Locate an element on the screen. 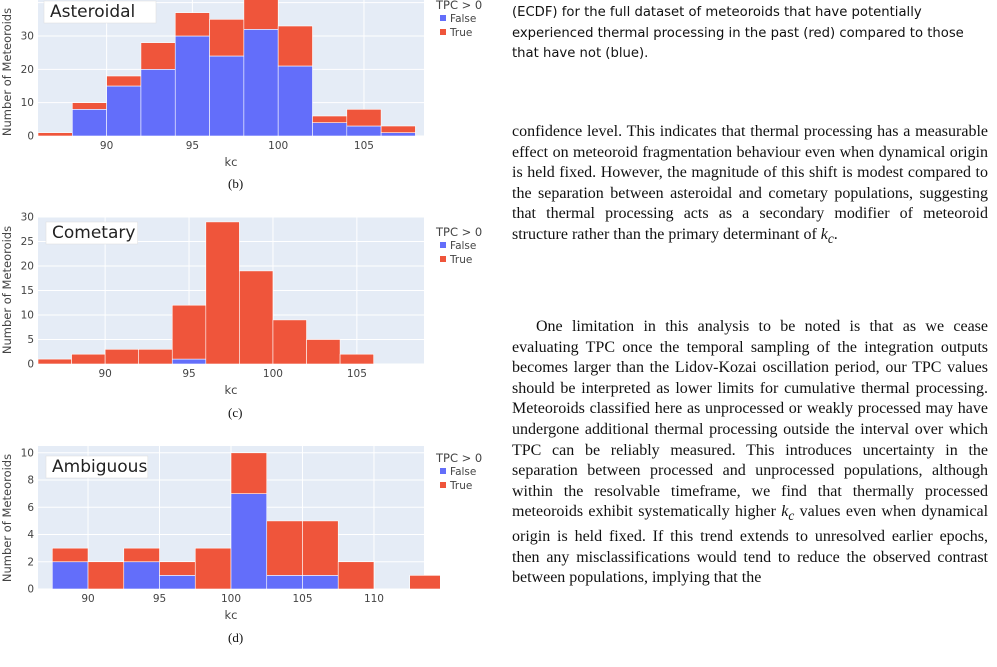 The image size is (997, 667). legend-label-true: True is located at coordinates (460, 486).